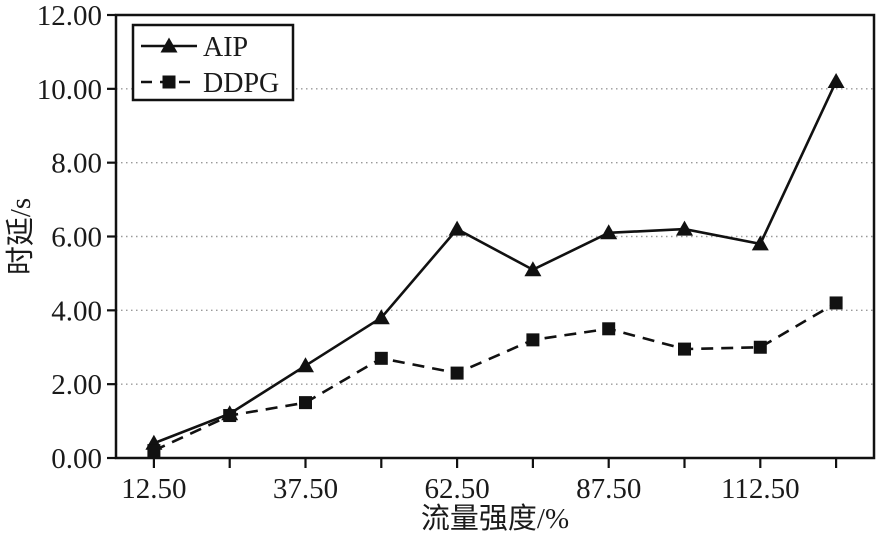 The image size is (880, 538). Describe the element at coordinates (241, 83) in the screenshot. I see `legend-label-ddpg: DDPG` at that location.